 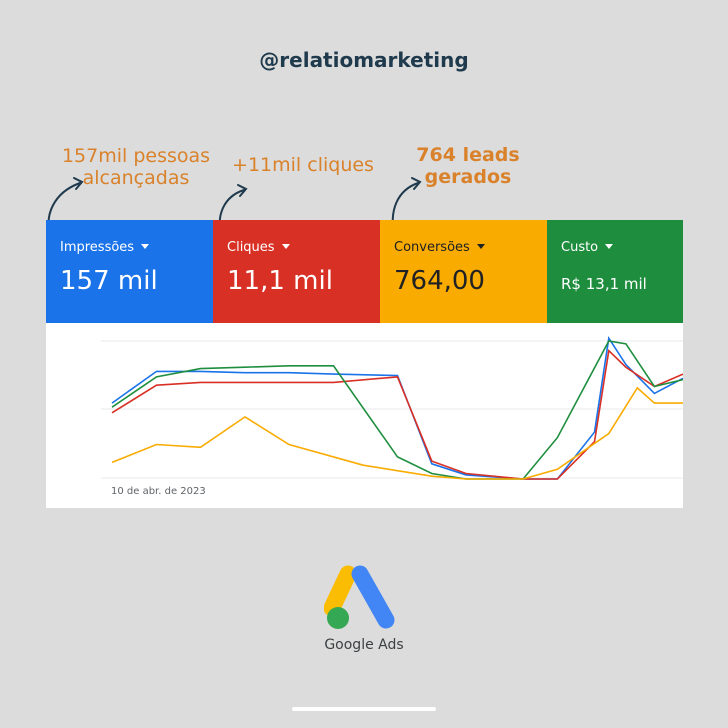 I want to click on google-ads-wordmark: Google Ads, so click(x=364, y=645).